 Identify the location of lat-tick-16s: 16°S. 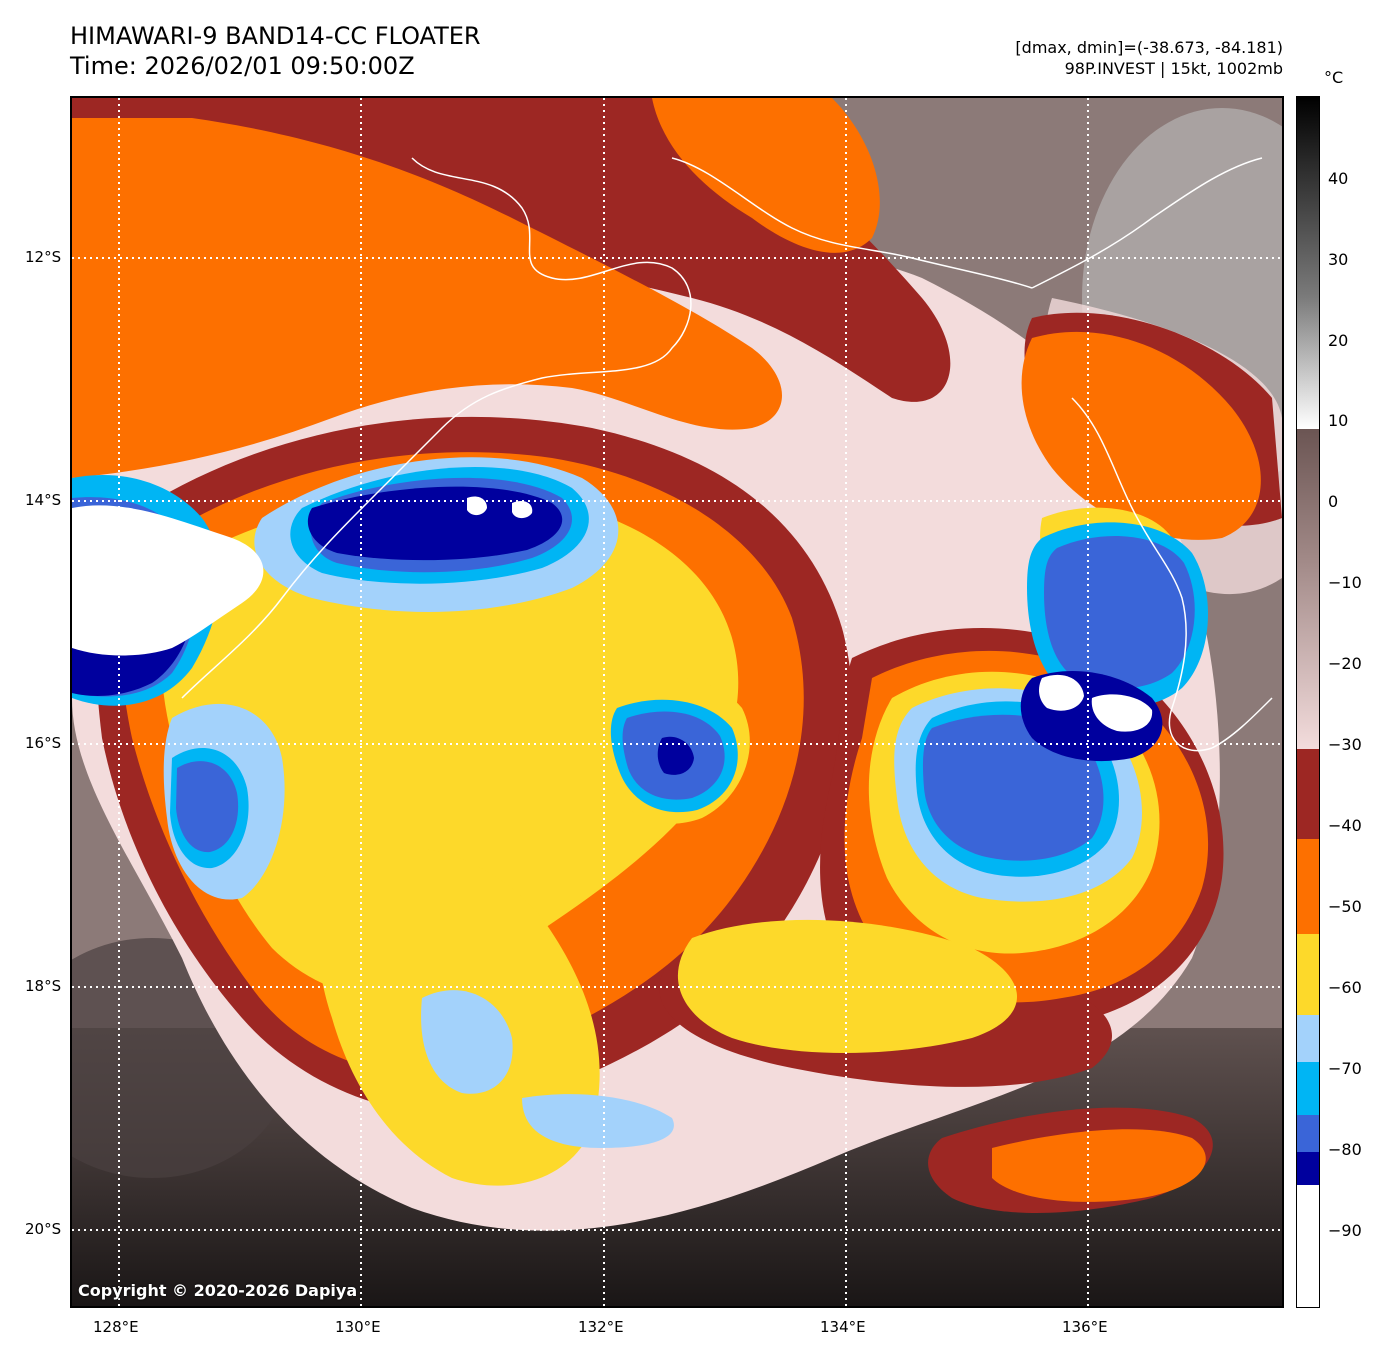
(43, 743).